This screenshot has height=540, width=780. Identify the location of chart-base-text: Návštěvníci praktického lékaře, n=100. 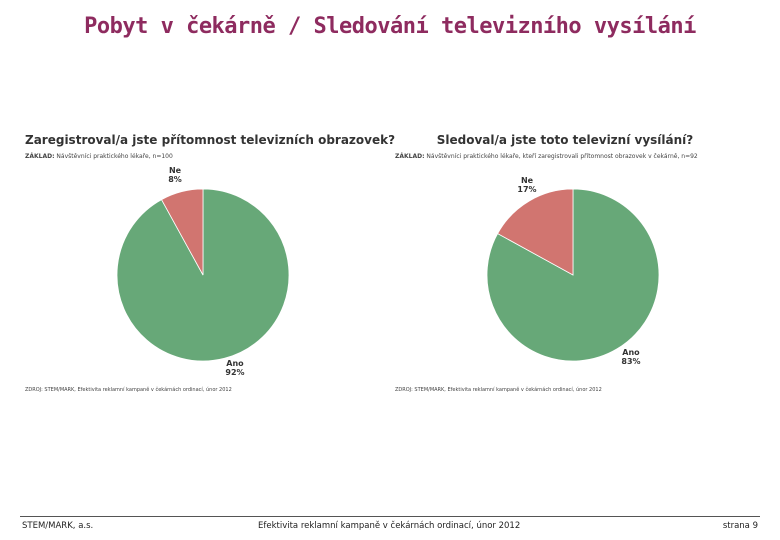
(114, 156).